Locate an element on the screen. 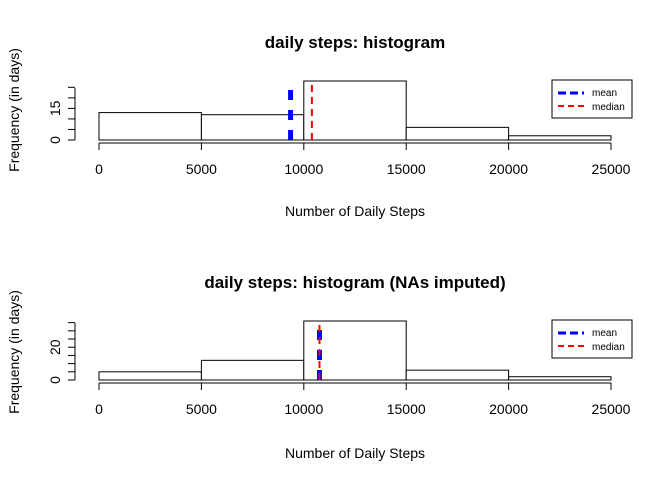 The height and width of the screenshot is (480, 672). x-axis-label-1: Number of Daily Steps is located at coordinates (355, 211).